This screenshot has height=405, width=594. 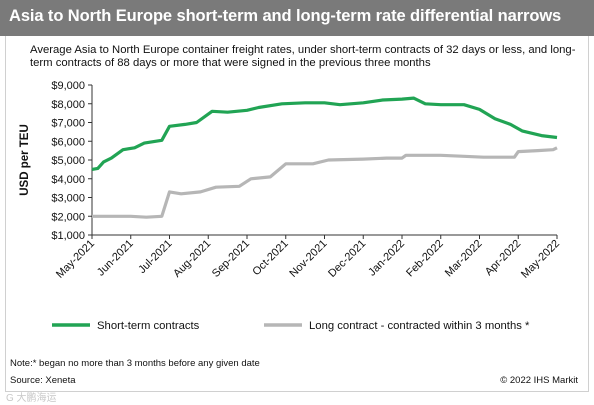 I want to click on y-tick-label: $8,000, so click(x=68, y=105).